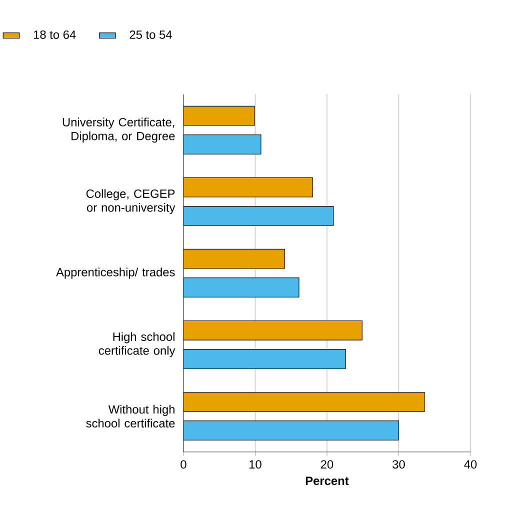  Describe the element at coordinates (327, 480) in the screenshot. I see `x-axis-title: Percent` at that location.